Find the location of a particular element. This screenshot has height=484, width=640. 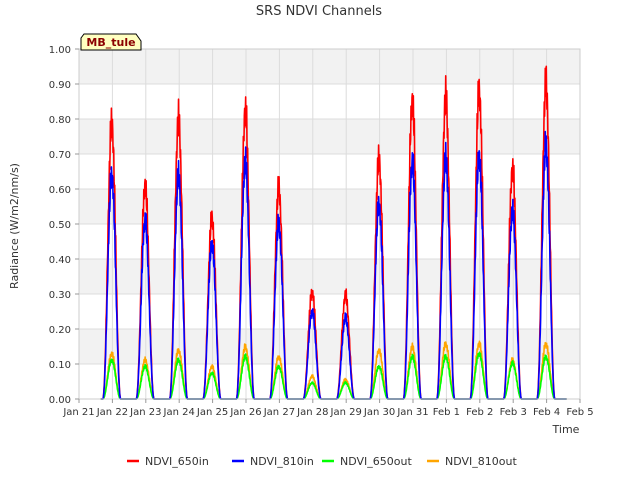

y-tick-label: 1.00 is located at coordinates (60, 50).